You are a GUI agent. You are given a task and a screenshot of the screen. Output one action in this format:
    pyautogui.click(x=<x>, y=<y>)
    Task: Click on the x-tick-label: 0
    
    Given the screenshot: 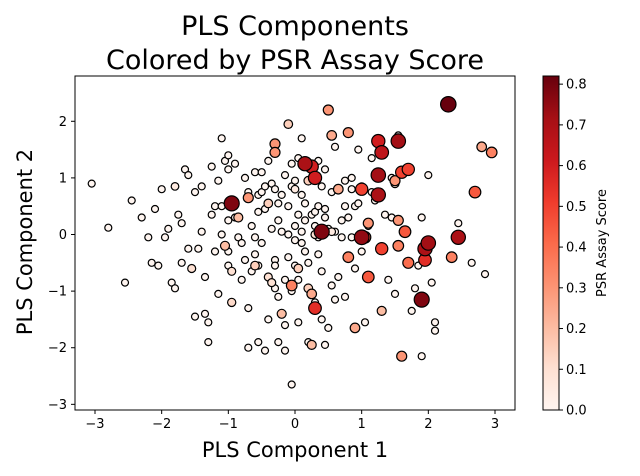 What is the action you would take?
    pyautogui.click(x=295, y=424)
    